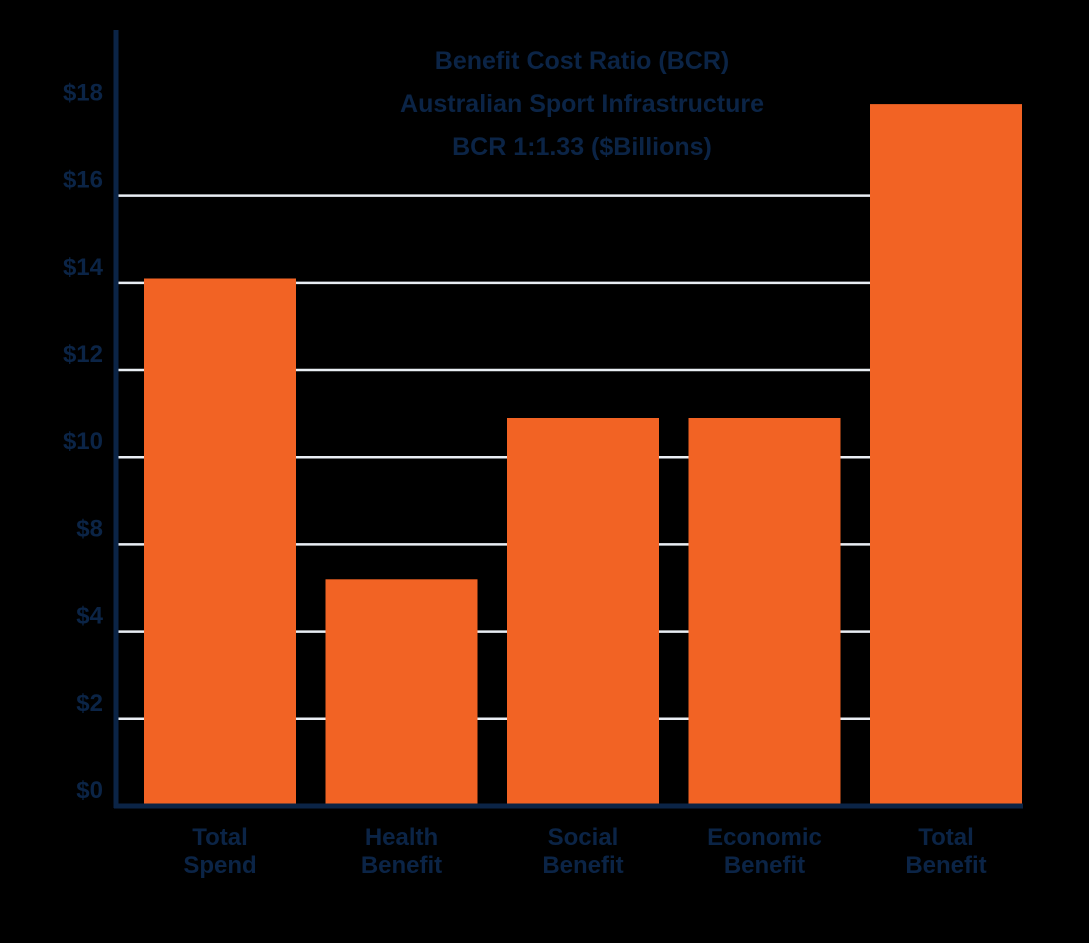 This screenshot has width=1089, height=943. I want to click on x-tick-label-2: Social Benefit, so click(582, 851).